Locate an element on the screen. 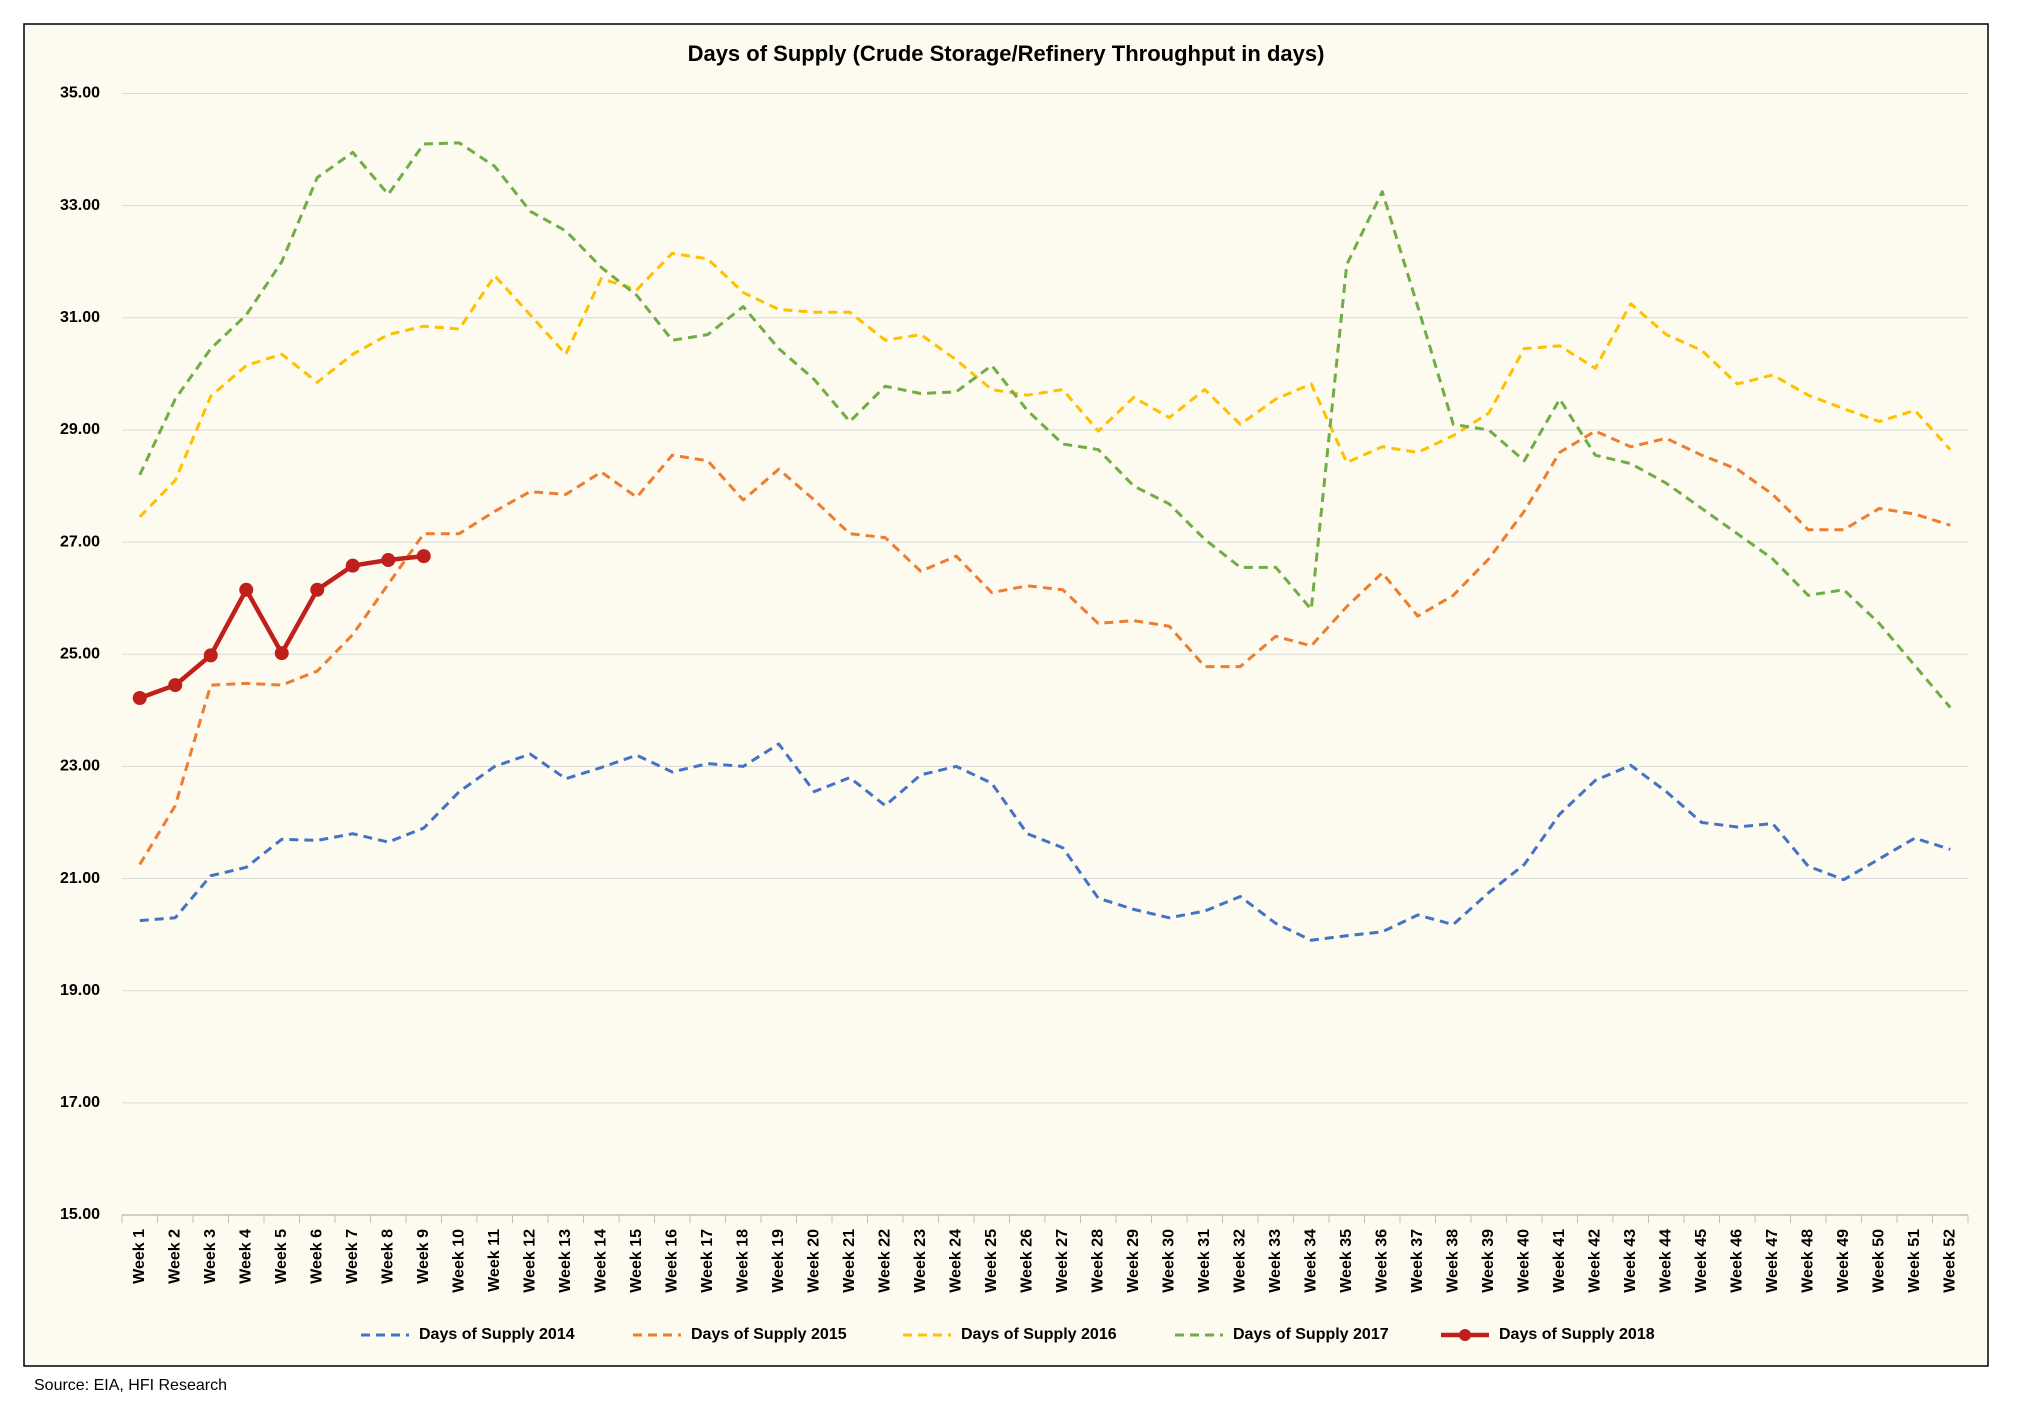  x-tick-label: Week 44 is located at coordinates (1665, 1261).